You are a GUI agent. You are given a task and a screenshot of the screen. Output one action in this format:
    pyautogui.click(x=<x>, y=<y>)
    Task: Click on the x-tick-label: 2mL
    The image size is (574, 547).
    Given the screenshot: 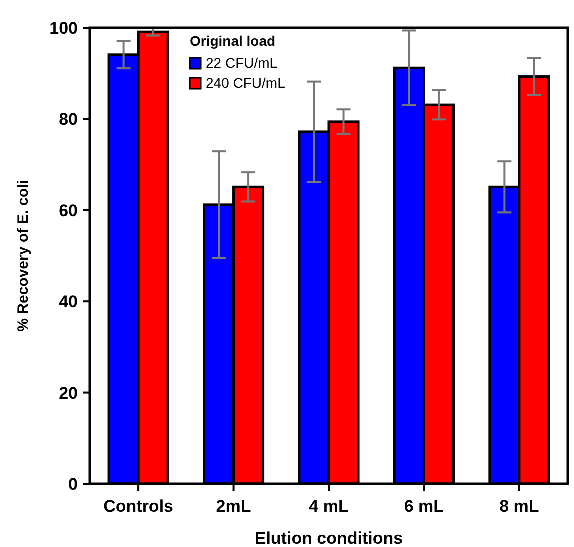 What is the action you would take?
    pyautogui.click(x=234, y=506)
    